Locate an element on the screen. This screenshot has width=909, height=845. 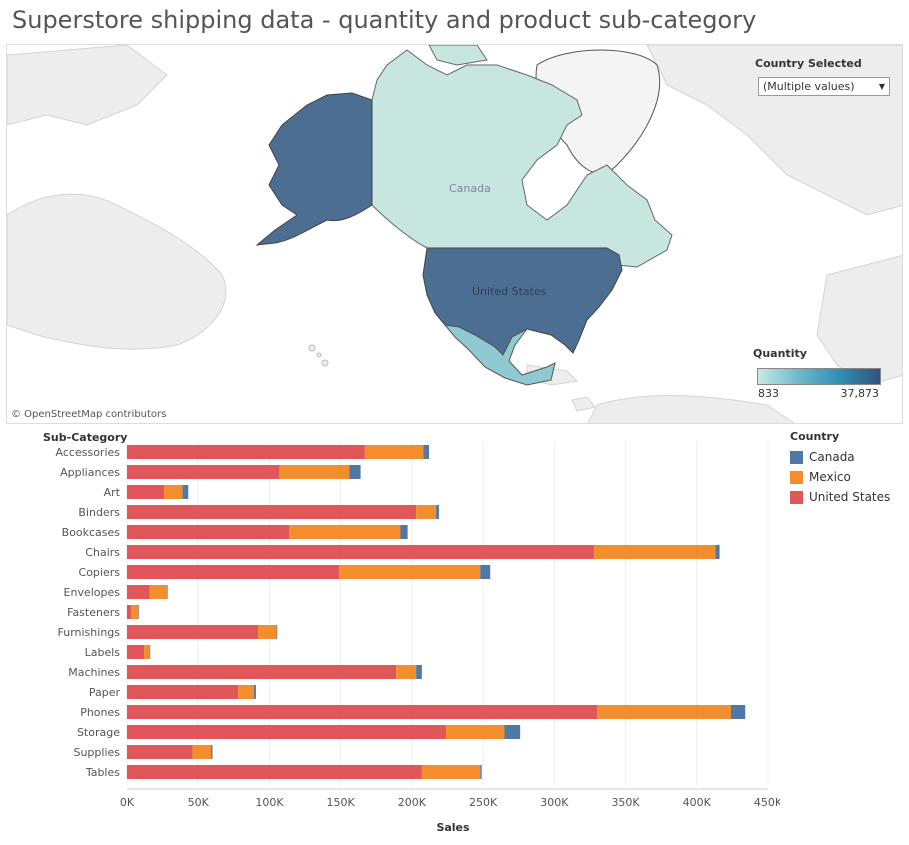
legend-item-united-states: United States is located at coordinates (840, 497).